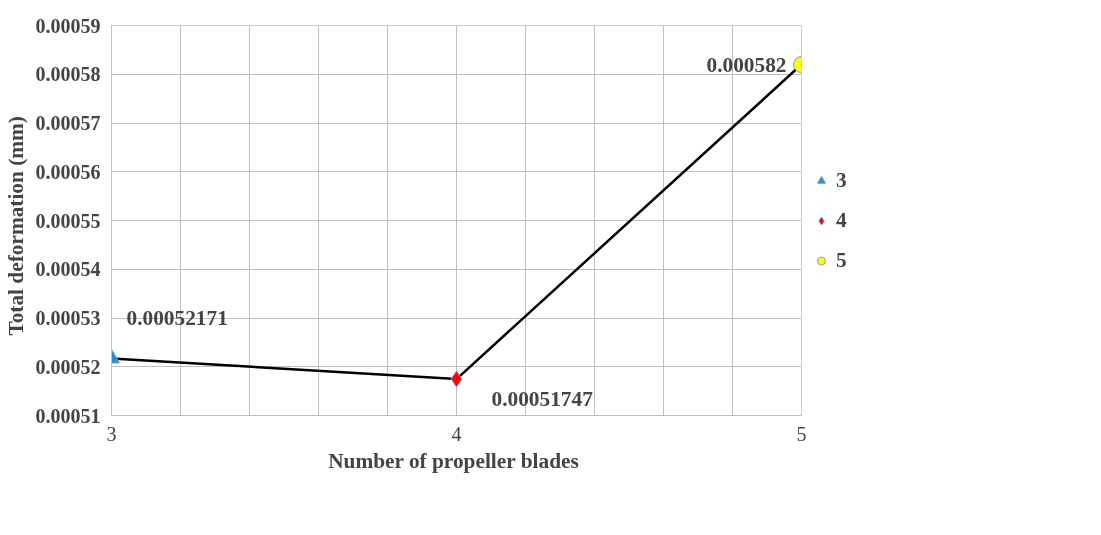 The image size is (1101, 535). What do you see at coordinates (801, 433) in the screenshot?
I see `x-tick-label: 5` at bounding box center [801, 433].